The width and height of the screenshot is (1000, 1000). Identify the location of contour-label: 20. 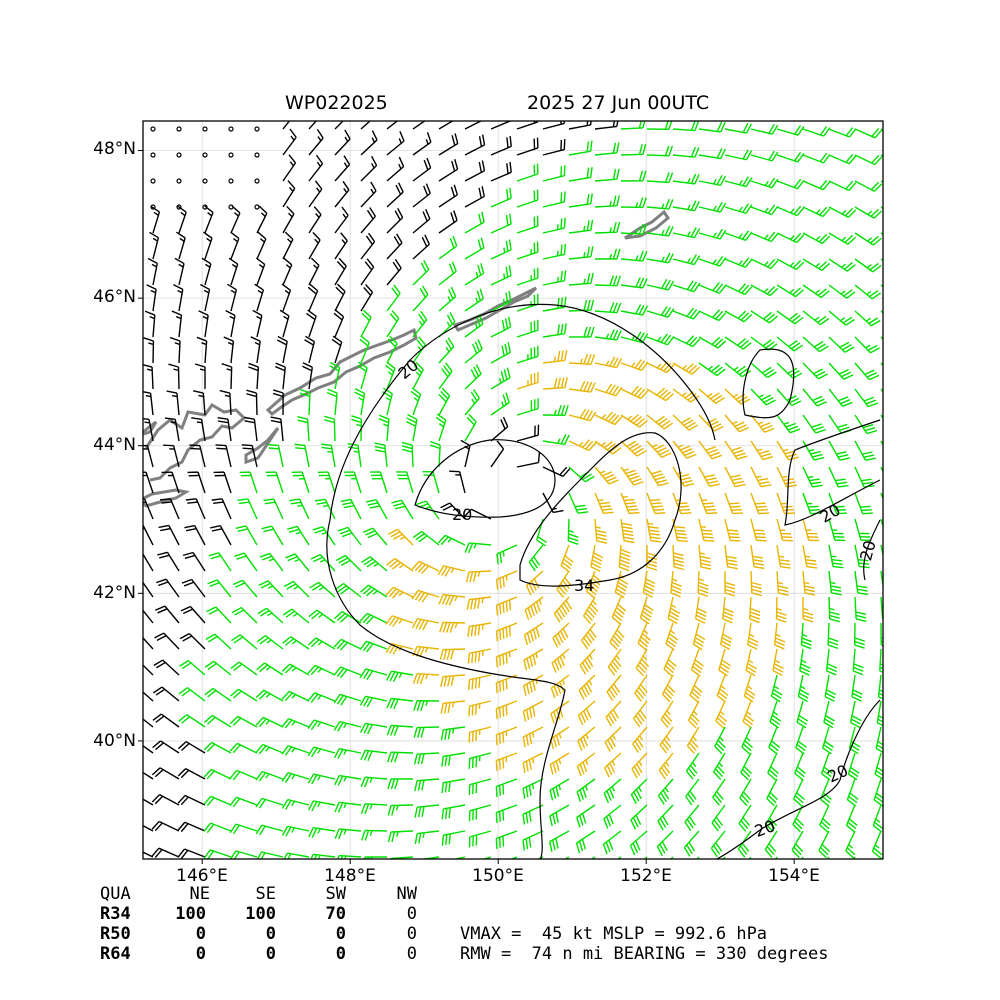
(462, 514).